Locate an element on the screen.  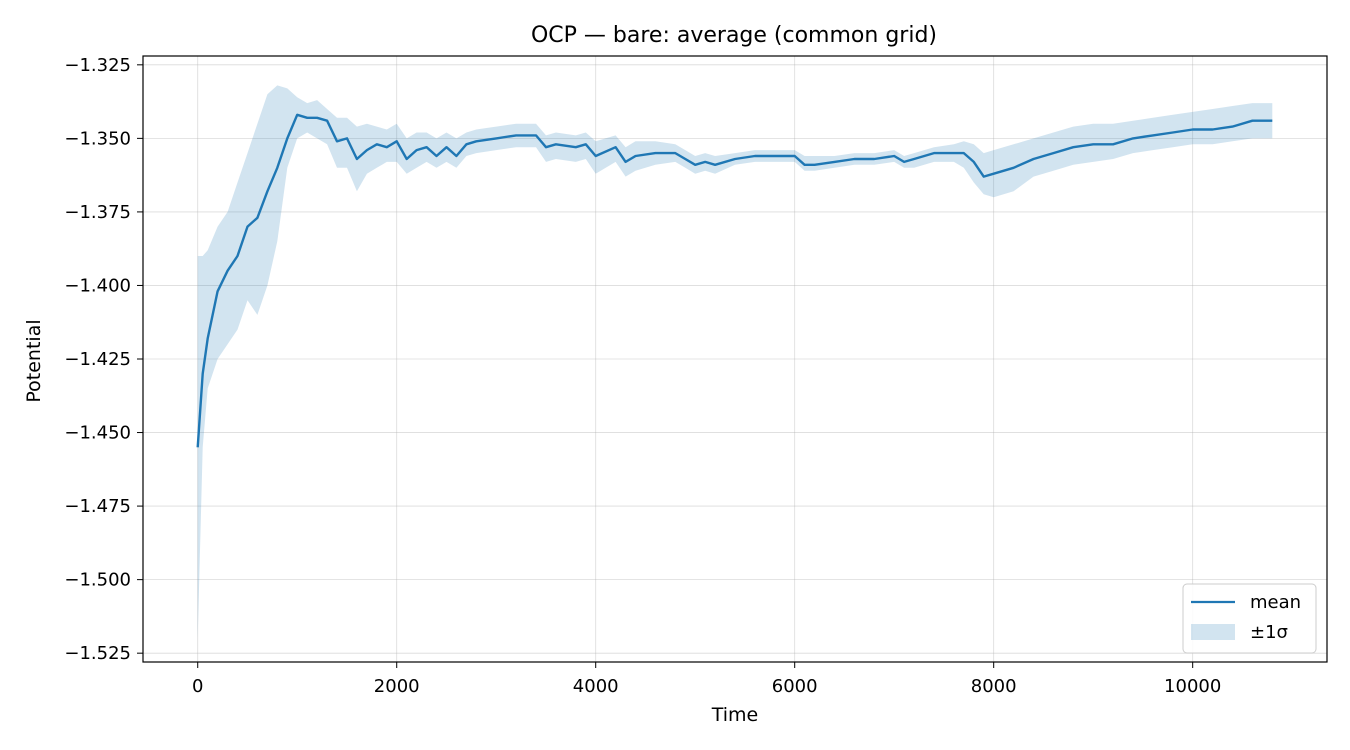
y-tick-label: −1.375 is located at coordinates (97, 212).